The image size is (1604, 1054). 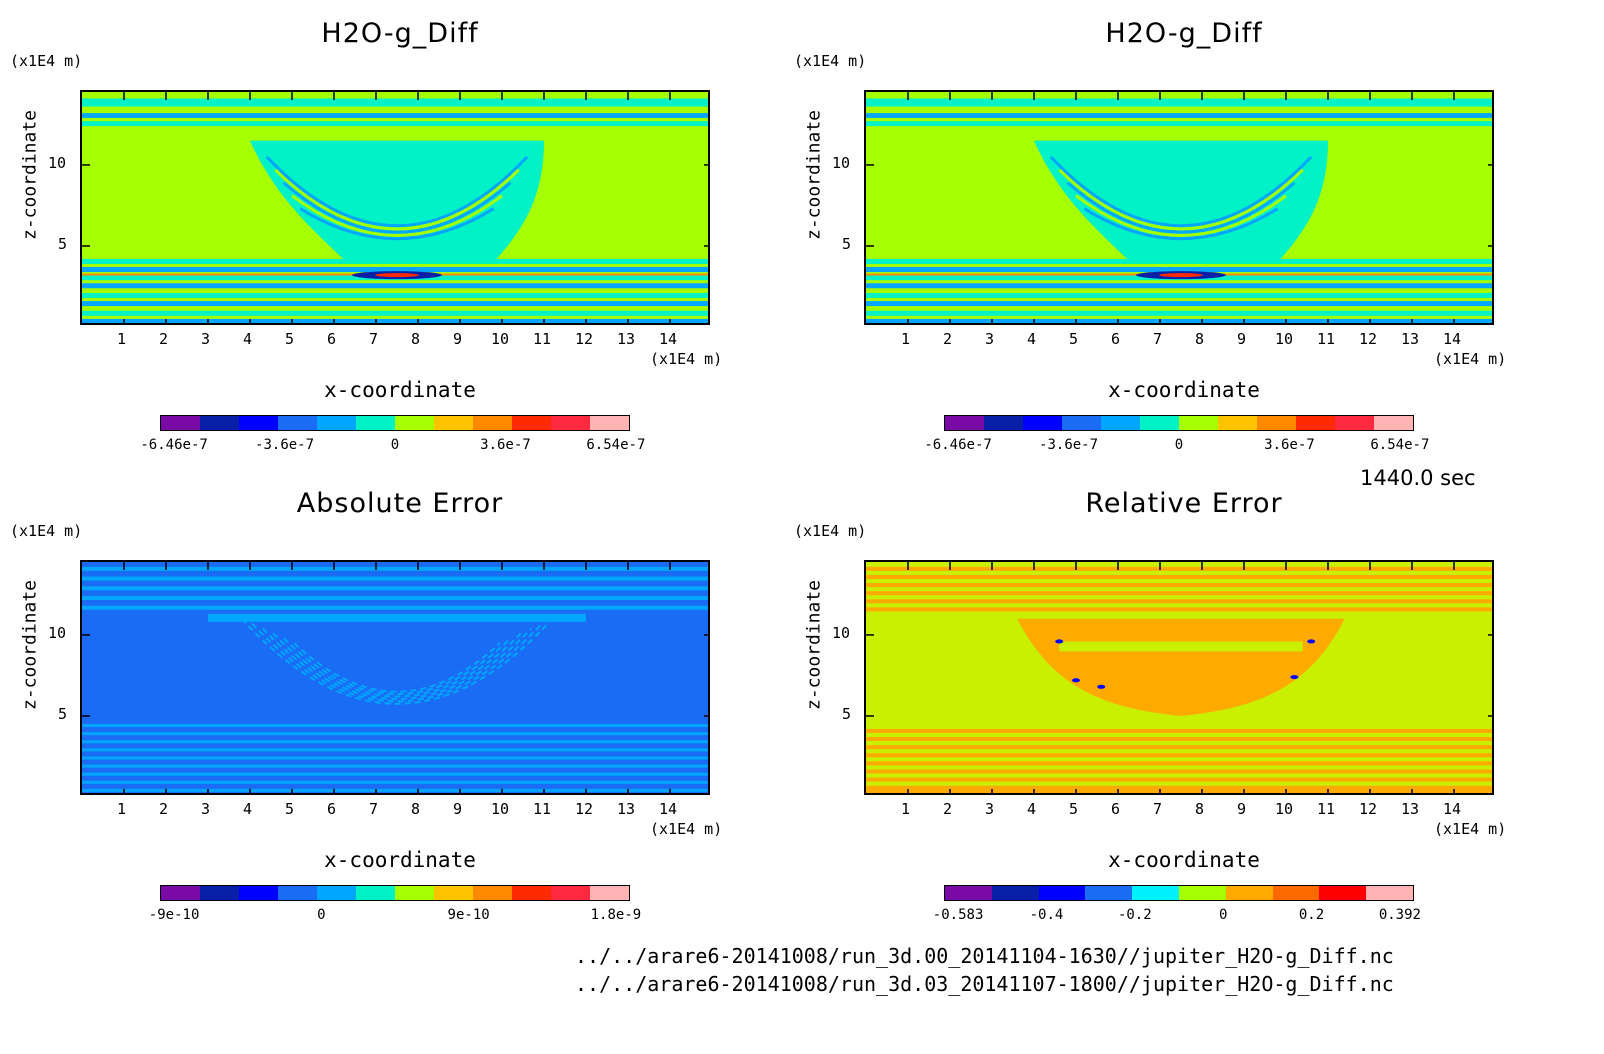 What do you see at coordinates (1418, 478) in the screenshot?
I see `time-label: 1440.0 sec` at bounding box center [1418, 478].